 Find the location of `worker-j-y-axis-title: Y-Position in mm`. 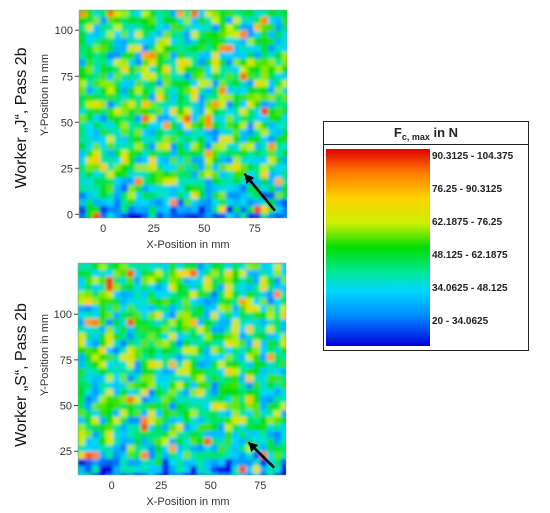

worker-j-y-axis-title: Y-Position in mm is located at coordinates (45, 95).